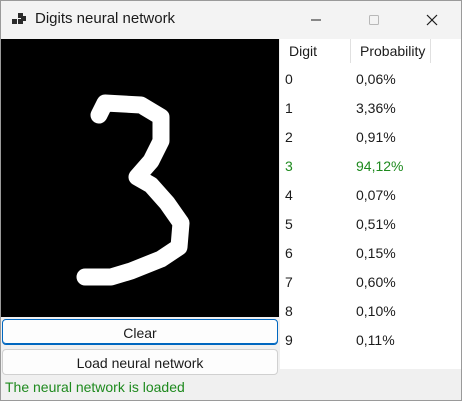 The image size is (462, 401). What do you see at coordinates (289, 340) in the screenshot?
I see `cell-digit: 9` at bounding box center [289, 340].